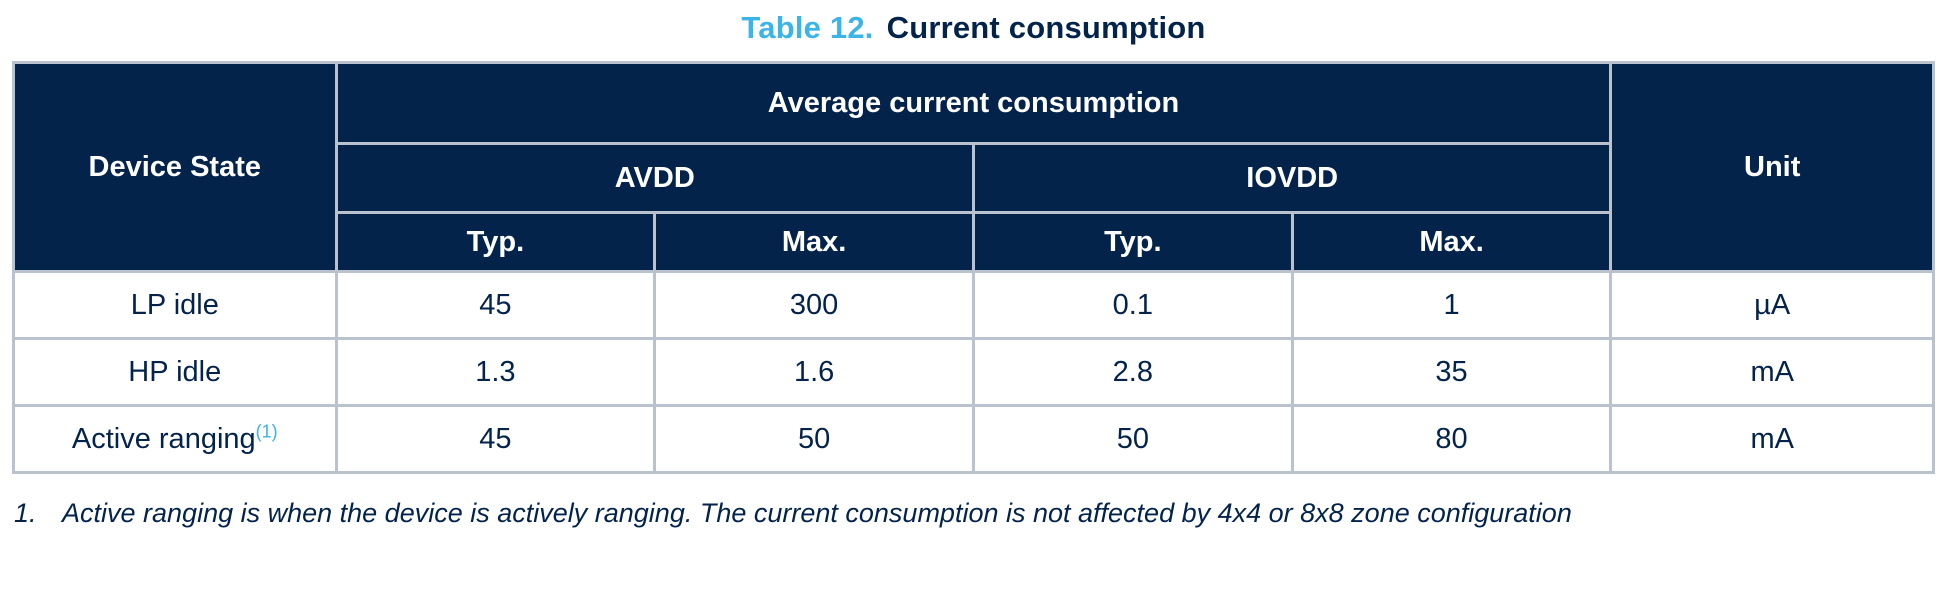  I want to click on cell-avdd-max: 1.6, so click(814, 372).